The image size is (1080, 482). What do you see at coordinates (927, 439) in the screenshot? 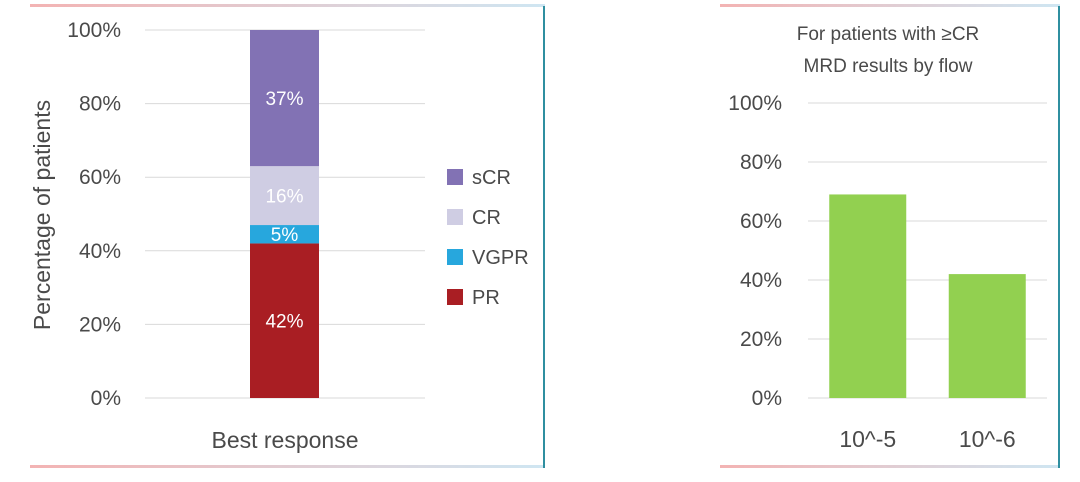
I see `right-x-tick-labels: 10^-5 10^-6` at bounding box center [927, 439].